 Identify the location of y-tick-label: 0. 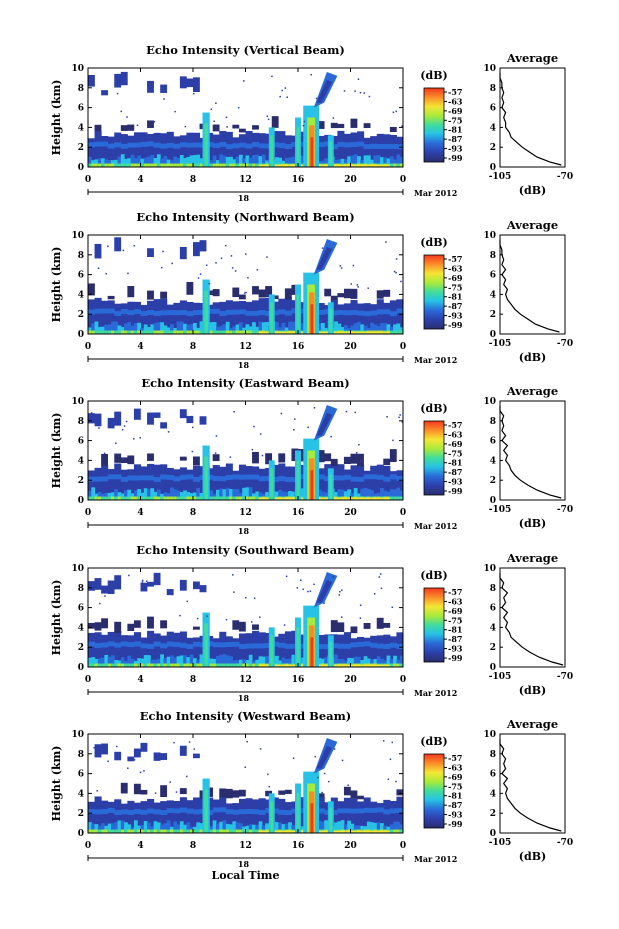
(81, 168).